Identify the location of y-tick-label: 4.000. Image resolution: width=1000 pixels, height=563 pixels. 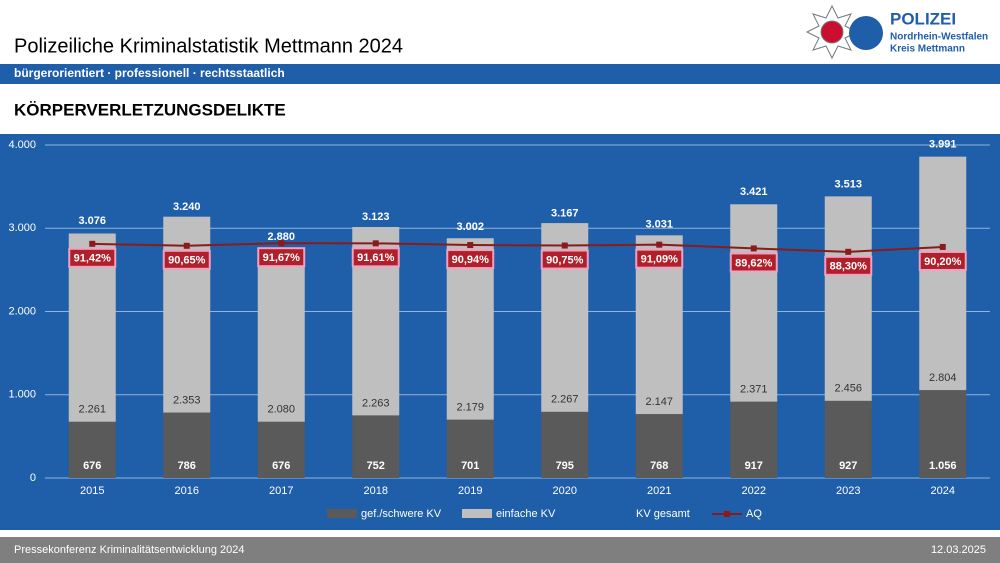
(22, 145).